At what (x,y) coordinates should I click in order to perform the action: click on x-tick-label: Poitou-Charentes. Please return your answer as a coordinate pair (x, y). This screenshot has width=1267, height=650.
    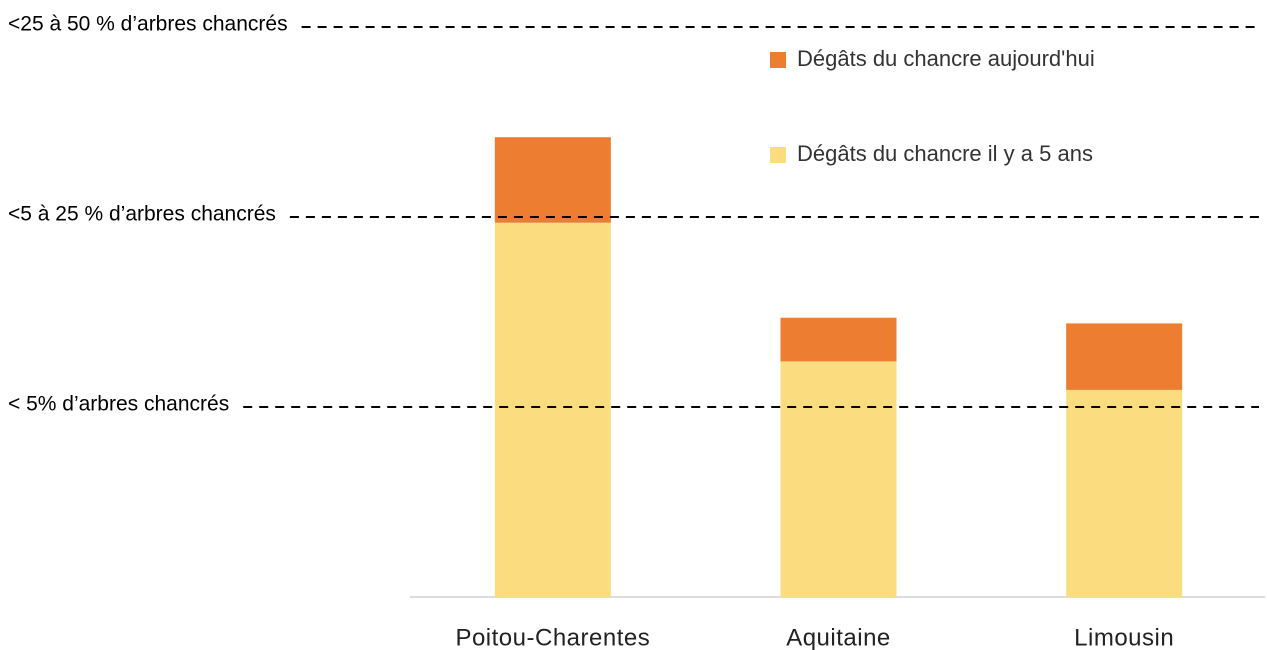
    Looking at the image, I should click on (552, 637).